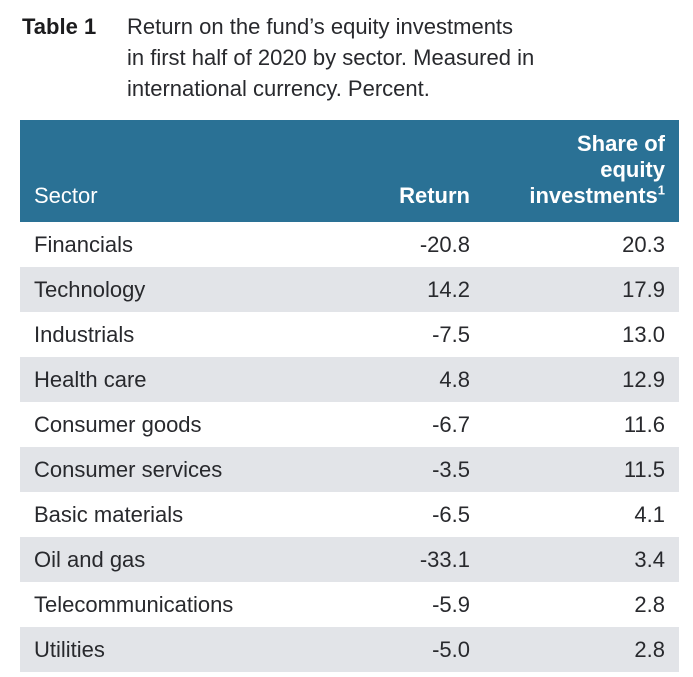 This screenshot has height=677, width=693. I want to click on cell-sector: Utilities, so click(69, 649).